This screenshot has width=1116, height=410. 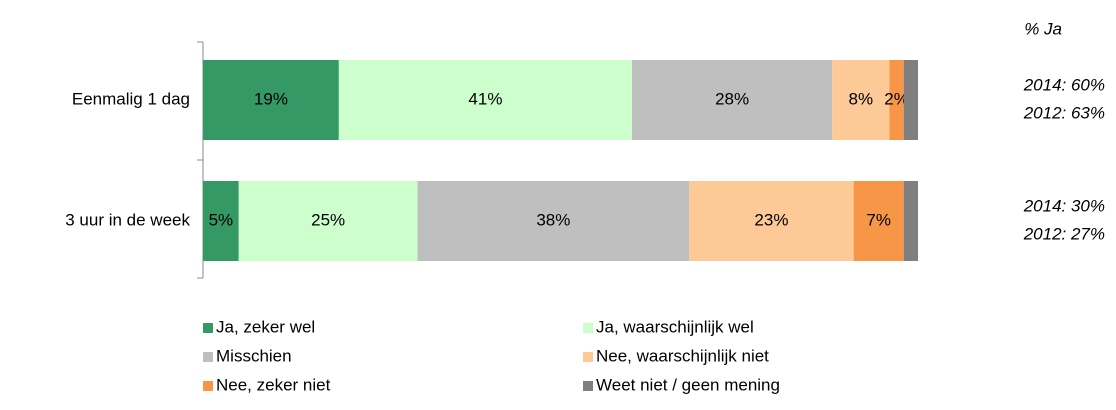 I want to click on data-label: 5%, so click(x=221, y=219).